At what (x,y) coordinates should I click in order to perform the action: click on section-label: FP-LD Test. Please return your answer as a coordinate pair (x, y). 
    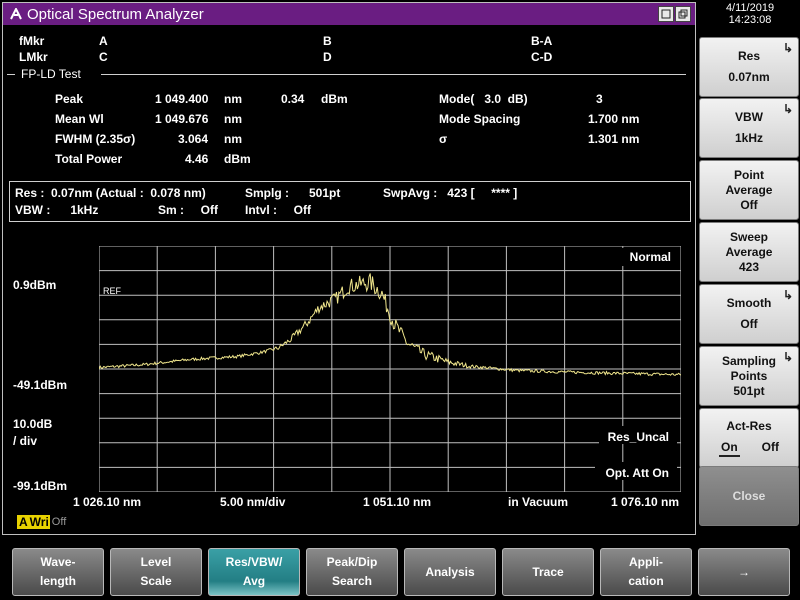
    Looking at the image, I should click on (51, 74).